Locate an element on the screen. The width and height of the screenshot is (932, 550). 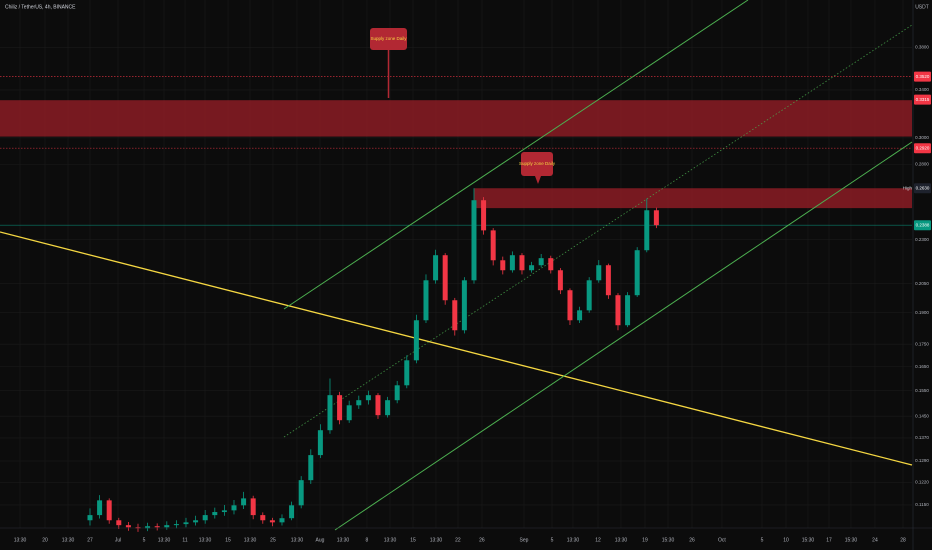
x-tick-label: 8 is located at coordinates (367, 540).